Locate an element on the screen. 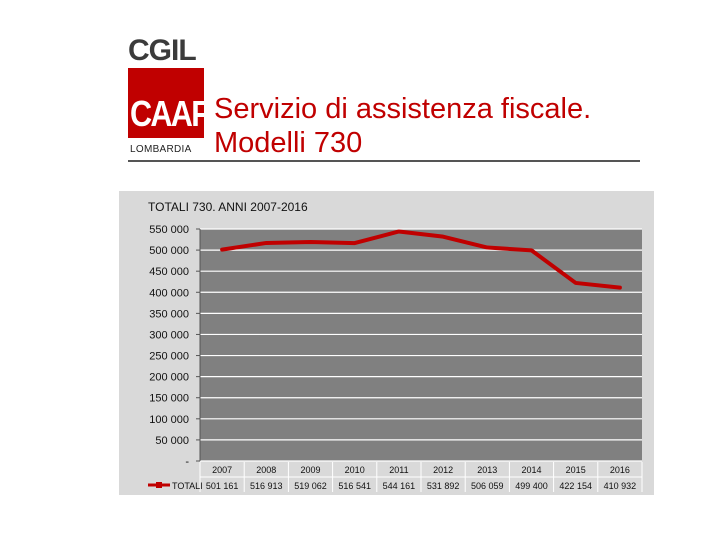  data-label: 499 400 is located at coordinates (531, 486).